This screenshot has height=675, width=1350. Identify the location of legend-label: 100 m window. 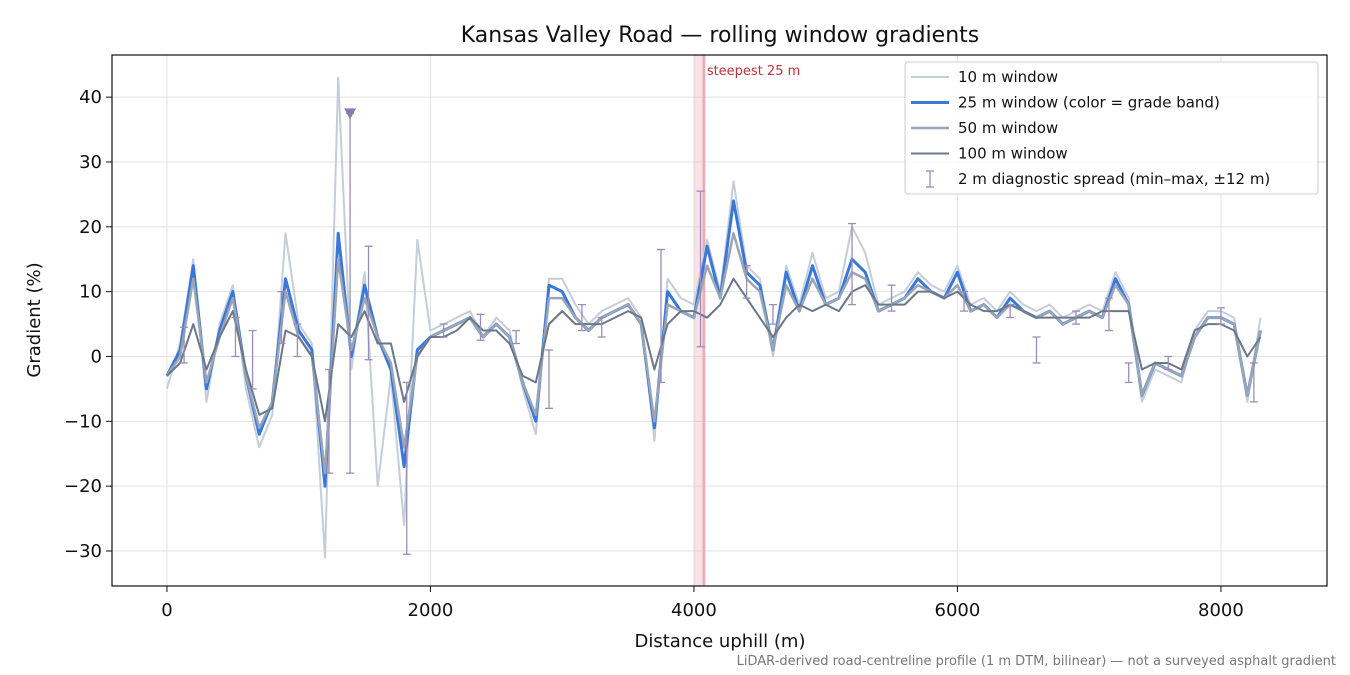
(1013, 154).